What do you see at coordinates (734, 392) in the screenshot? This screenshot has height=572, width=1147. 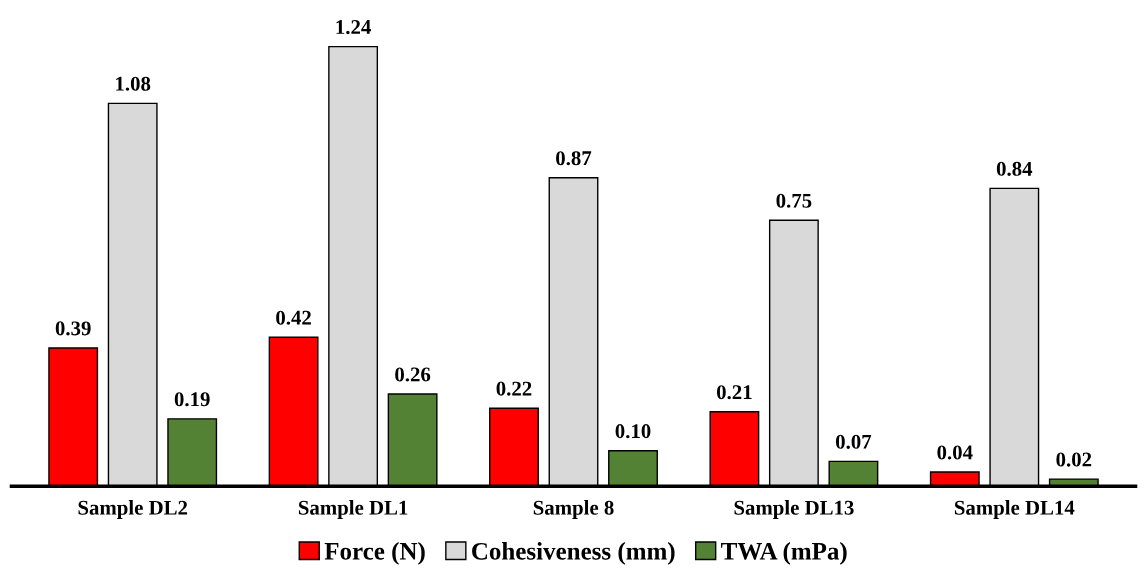 I see `data-label: 0.21` at bounding box center [734, 392].